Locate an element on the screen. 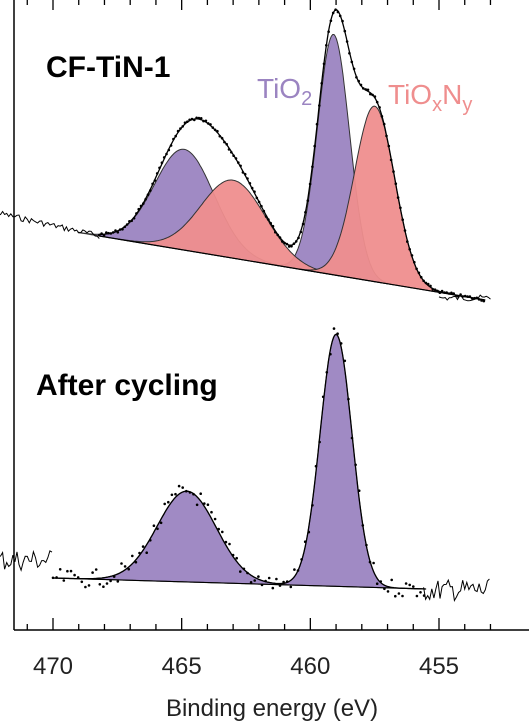  x-axis-title: Binding energy (eV) is located at coordinates (272, 708).